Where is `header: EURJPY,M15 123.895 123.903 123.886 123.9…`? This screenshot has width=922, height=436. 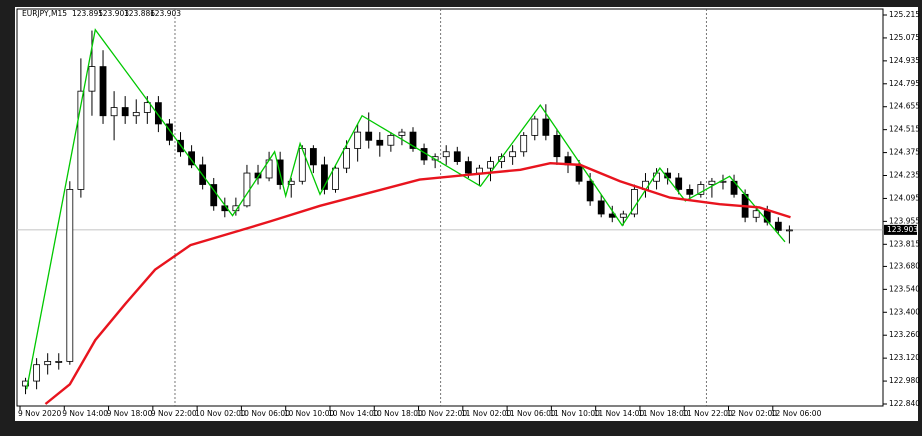
header: EURJPY,M15 123.895 123.903 123.886 123.9… is located at coordinates (101, 13).